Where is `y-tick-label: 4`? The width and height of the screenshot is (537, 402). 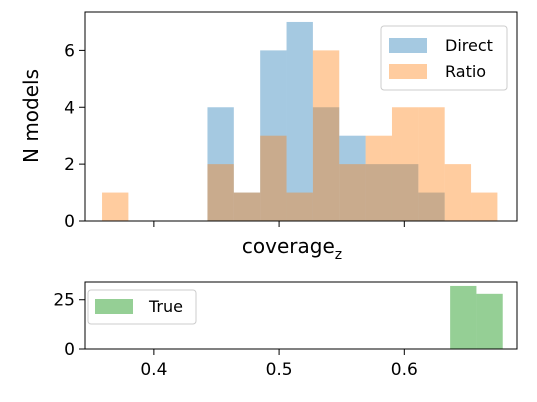 y-tick-label: 4 is located at coordinates (69, 108).